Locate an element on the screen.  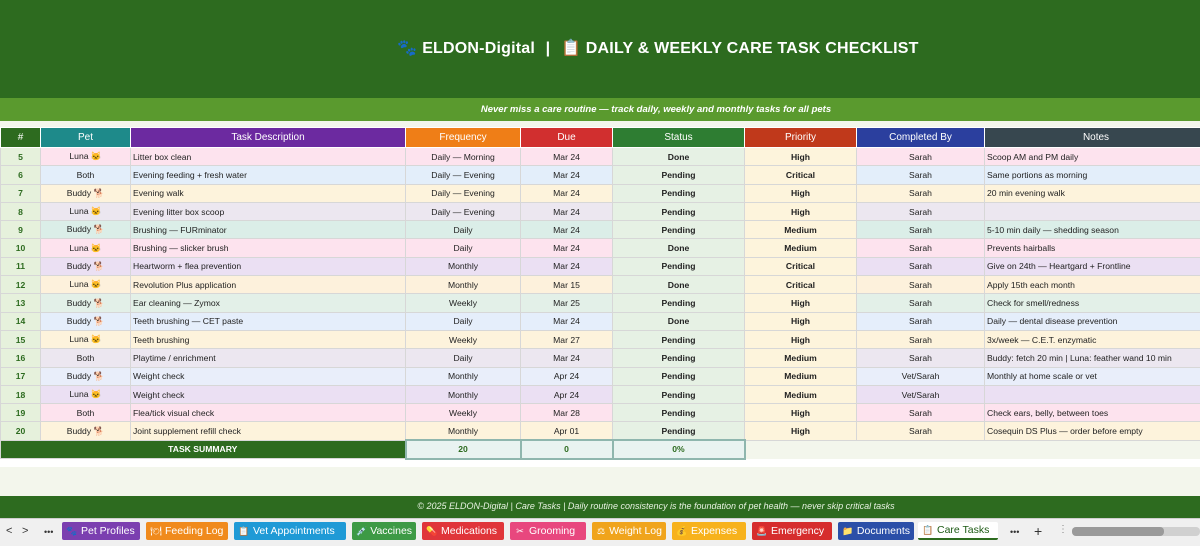
prev-sheet-button: < is located at coordinates (9, 531).